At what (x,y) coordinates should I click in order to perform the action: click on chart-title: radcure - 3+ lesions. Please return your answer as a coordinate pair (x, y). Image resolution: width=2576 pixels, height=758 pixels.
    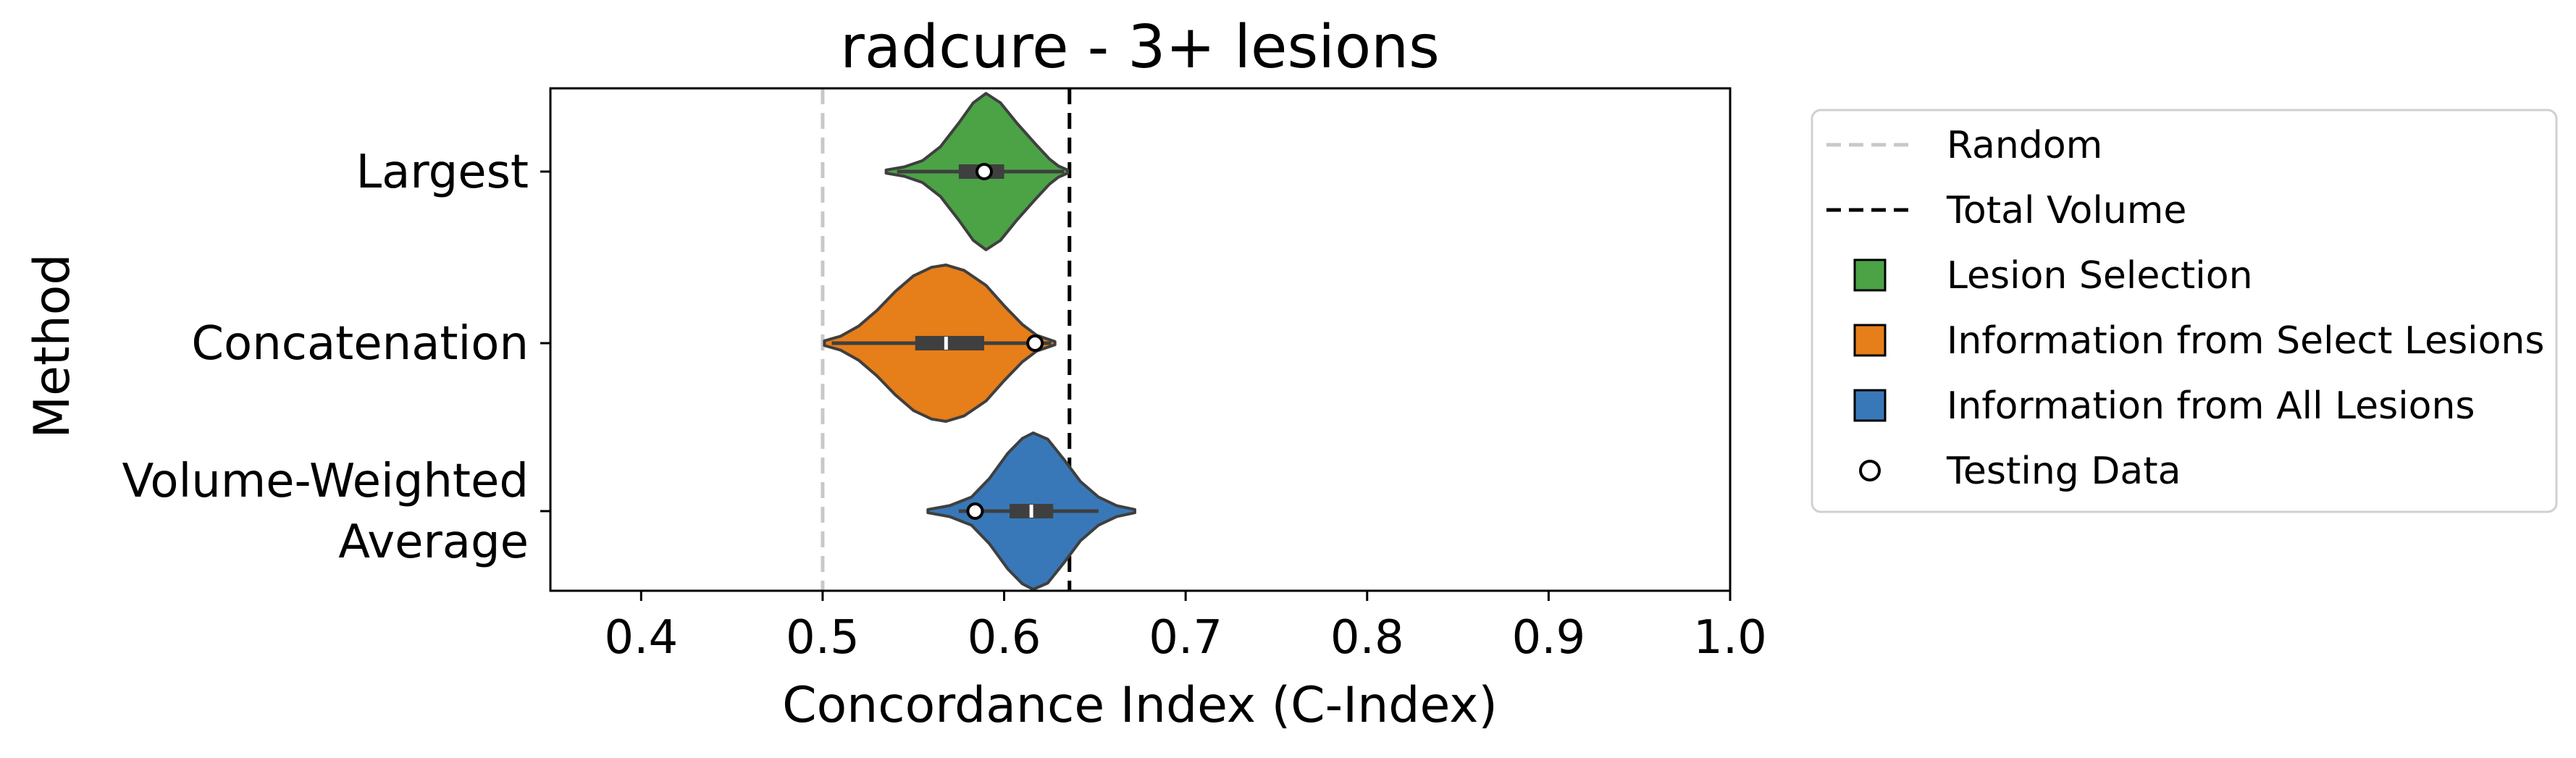
    Looking at the image, I should click on (1140, 47).